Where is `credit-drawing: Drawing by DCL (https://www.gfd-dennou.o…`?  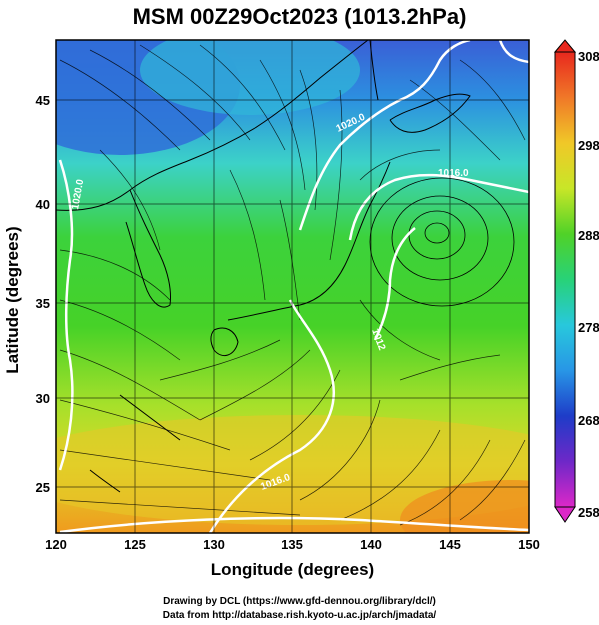
credit-drawing: Drawing by DCL (https://www.gfd-dennou.o… is located at coordinates (299, 601).